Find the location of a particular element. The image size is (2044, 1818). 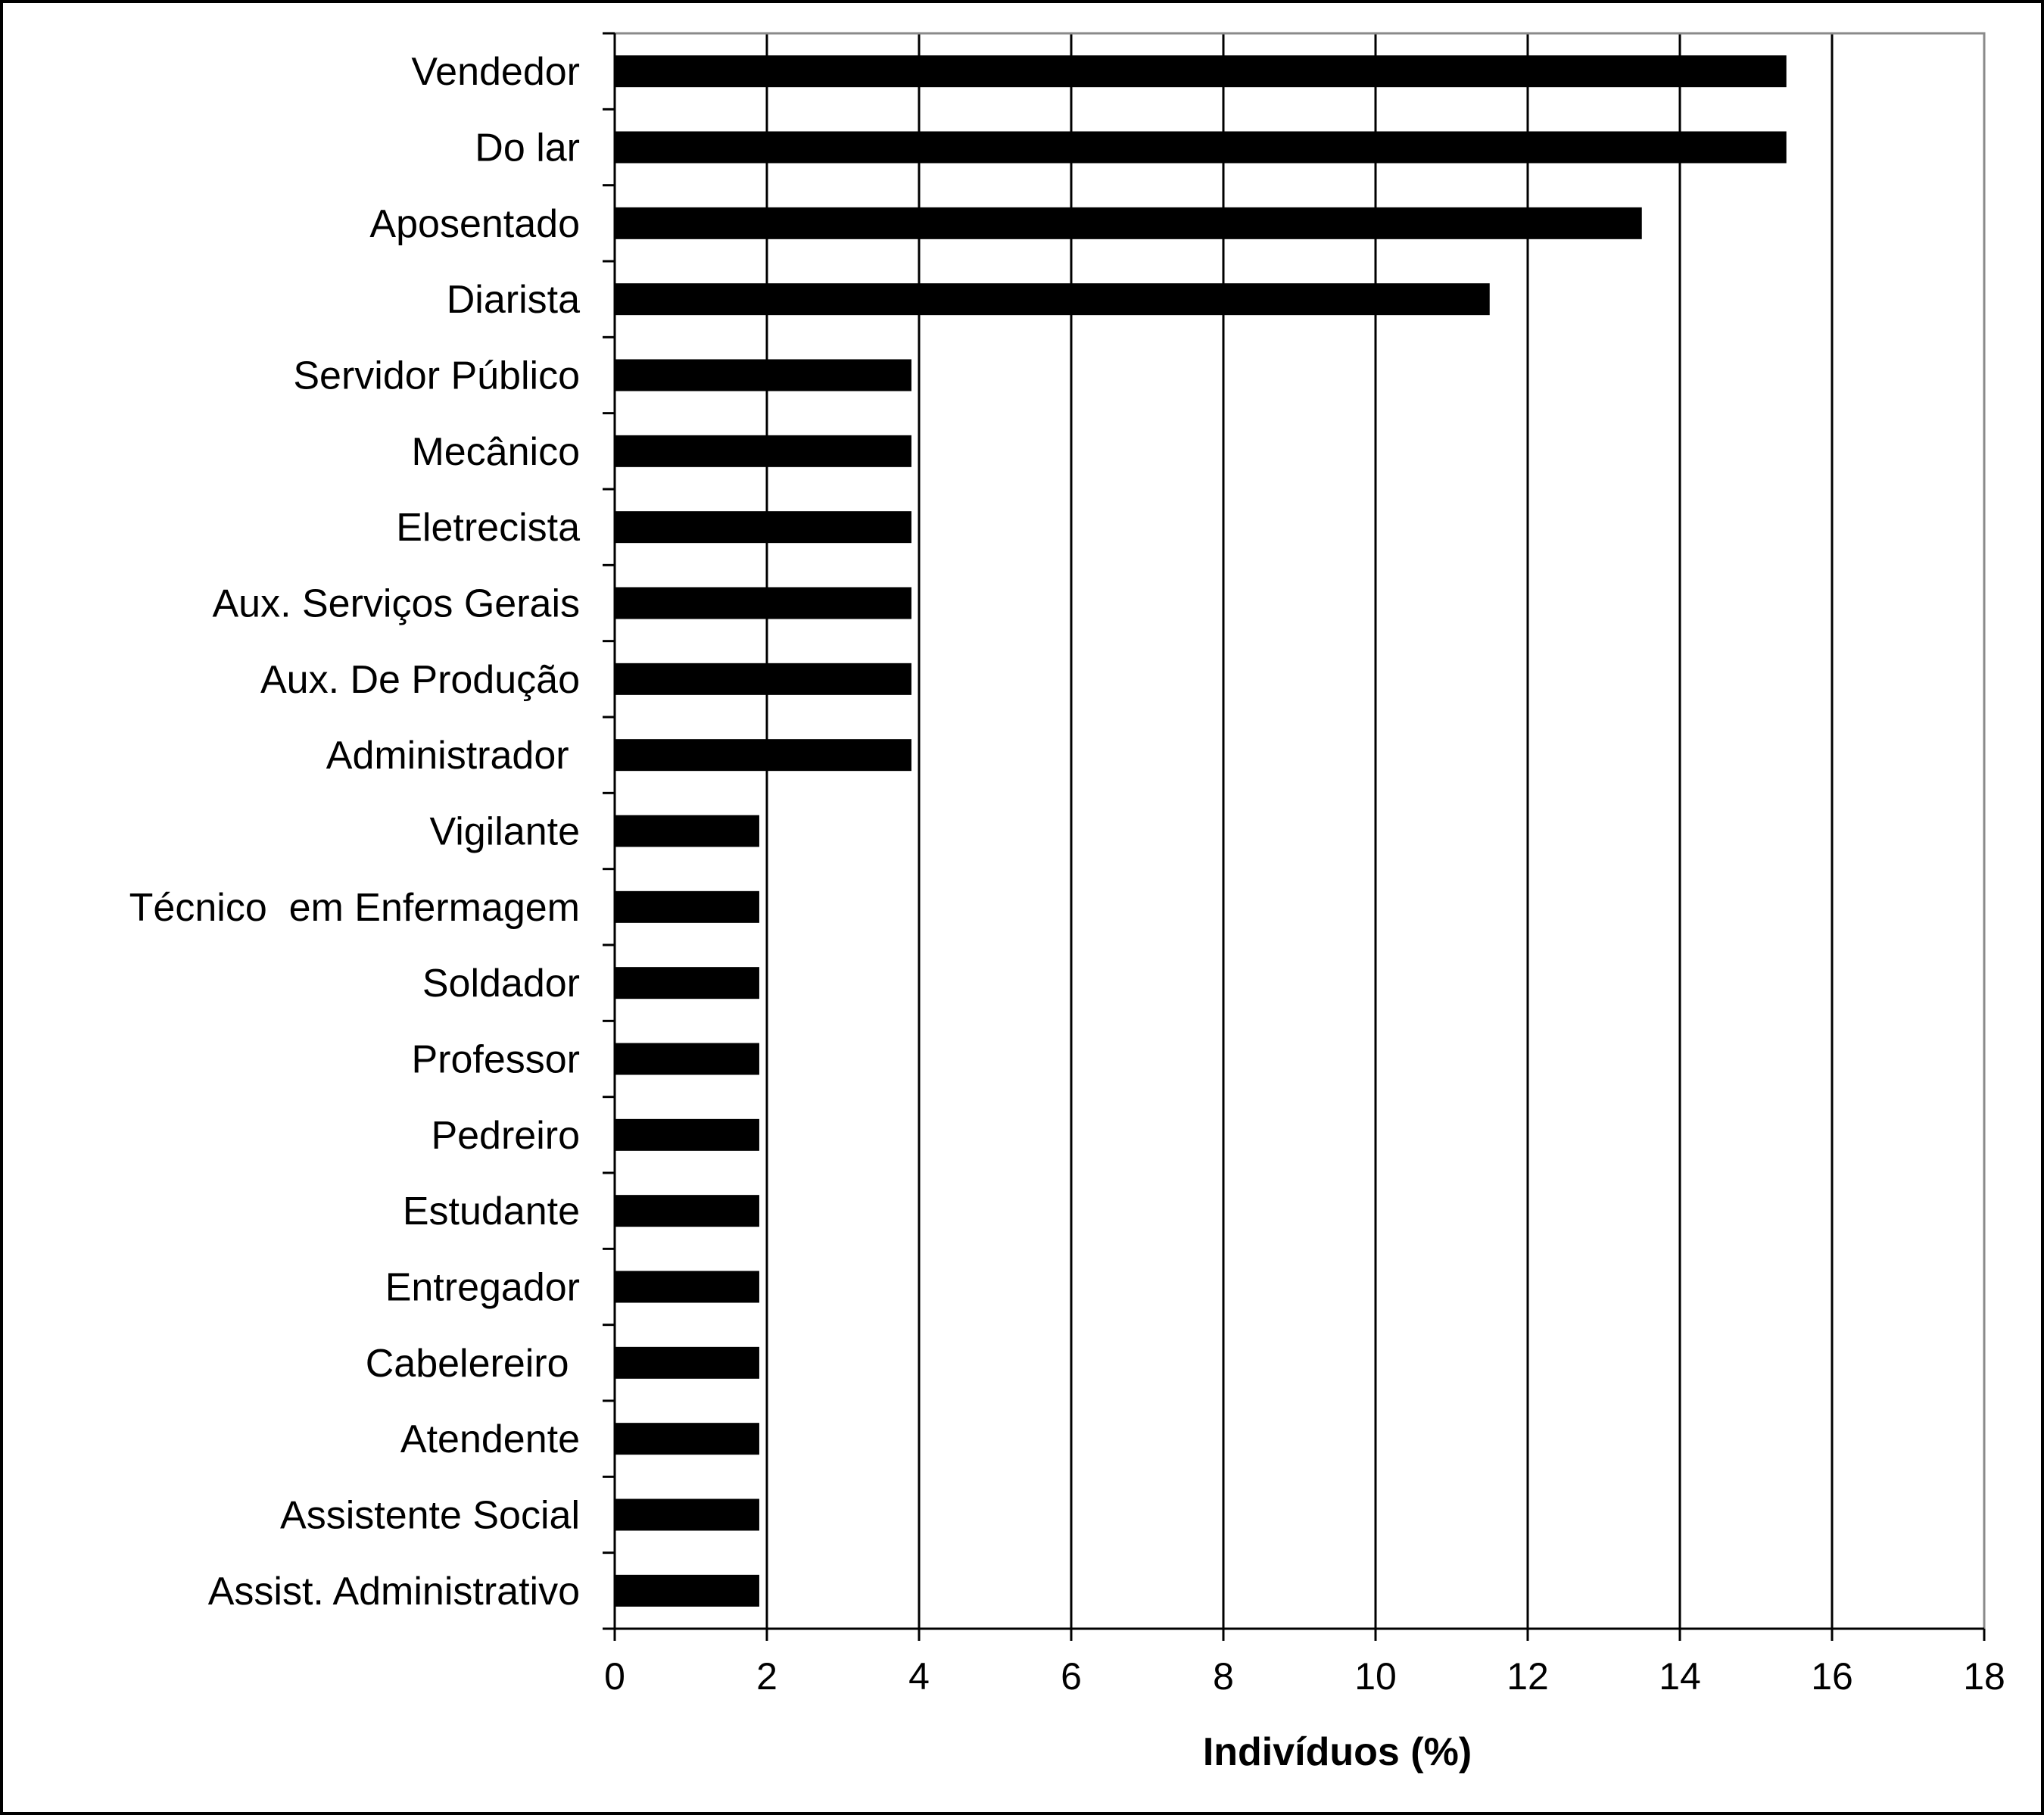

category-label: Assist. Administrativo is located at coordinates (394, 1592).